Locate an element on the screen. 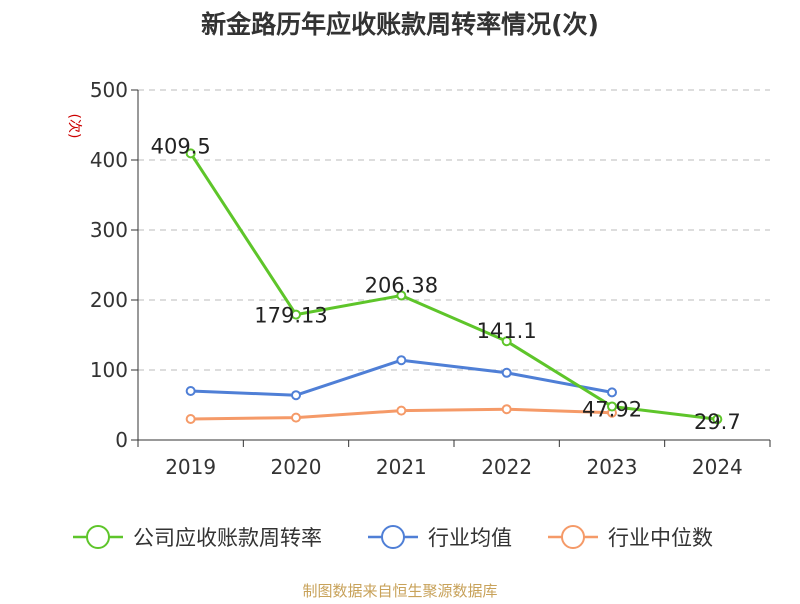 The width and height of the screenshot is (800, 604). y-axis-label: (次) is located at coordinates (74, 126).